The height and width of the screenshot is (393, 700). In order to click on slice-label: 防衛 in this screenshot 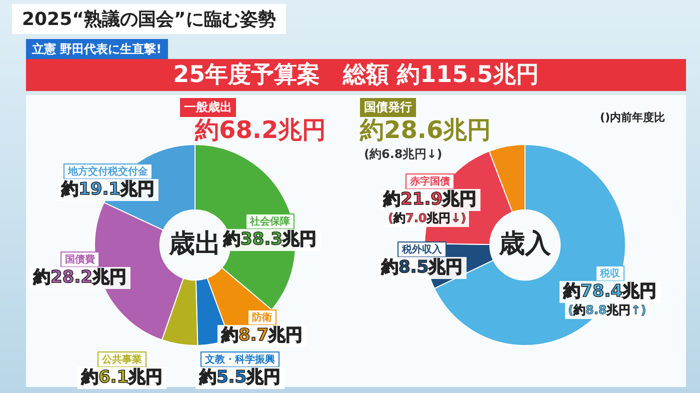, I will do `click(262, 318)`.